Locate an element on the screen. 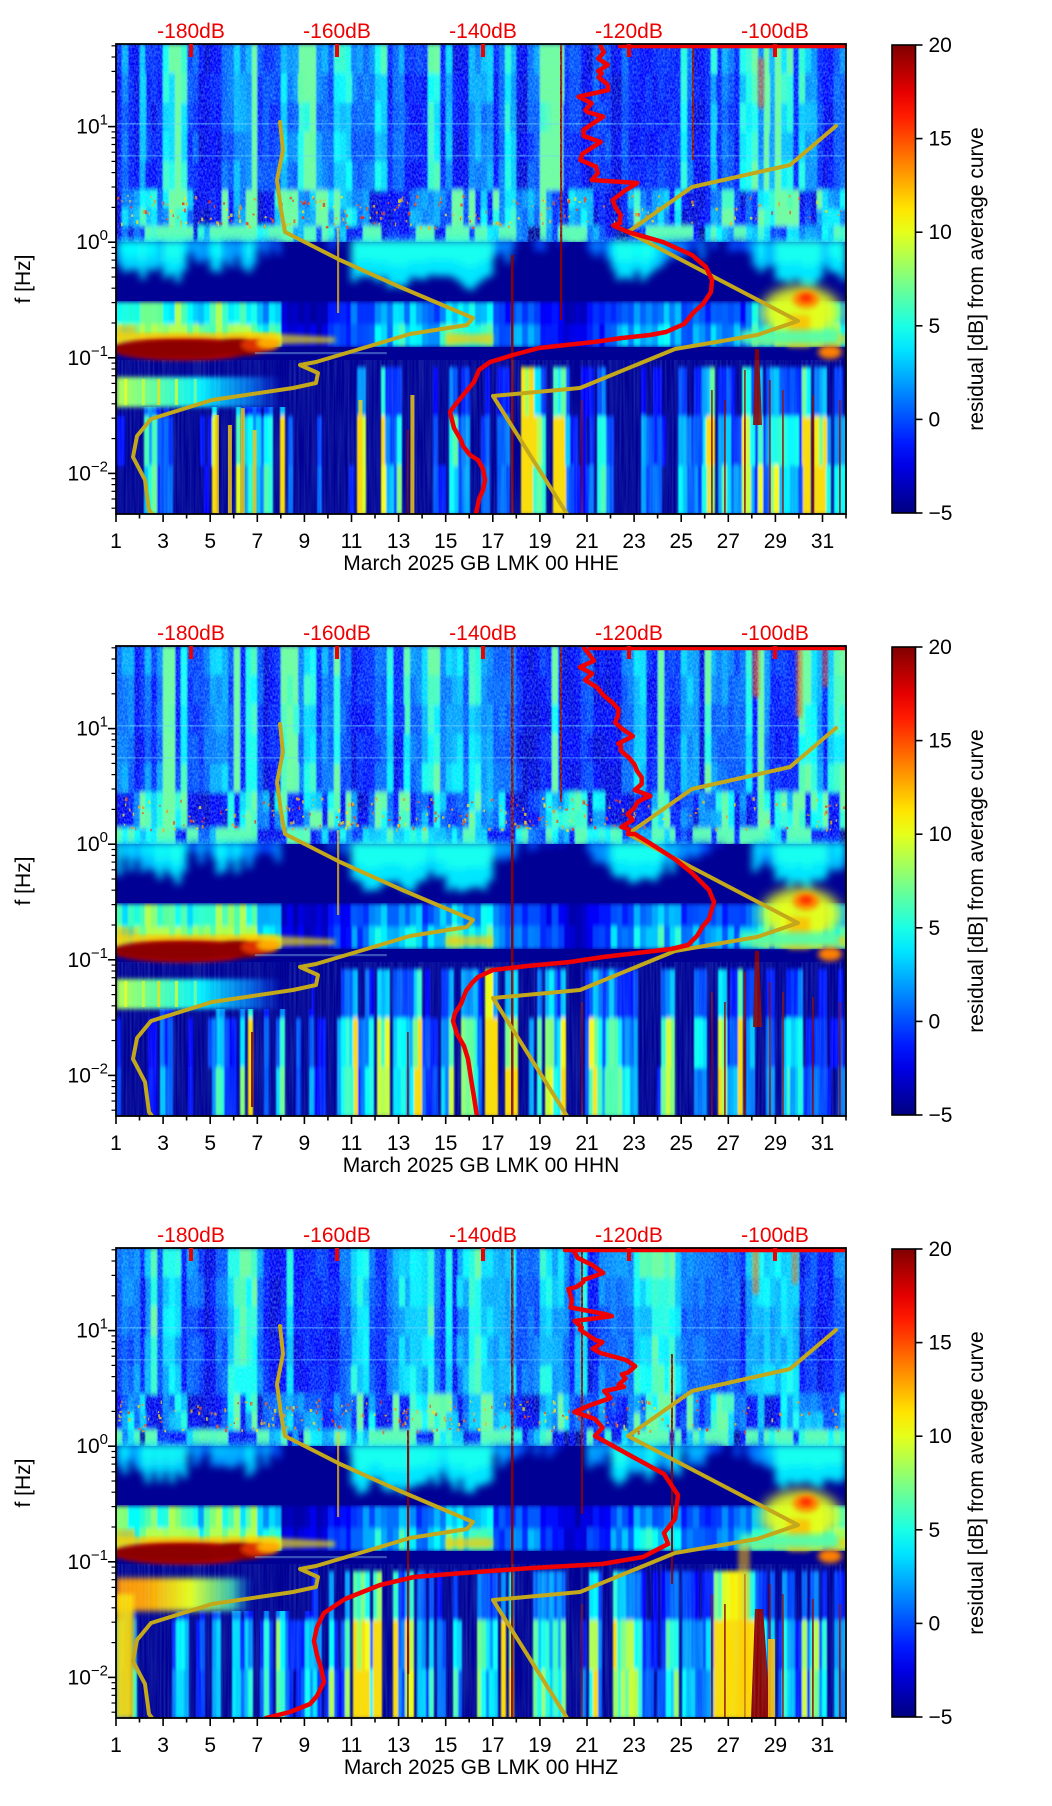  svg-text: March 2025 GB LMK 00 HHE is located at coordinates (480, 563).